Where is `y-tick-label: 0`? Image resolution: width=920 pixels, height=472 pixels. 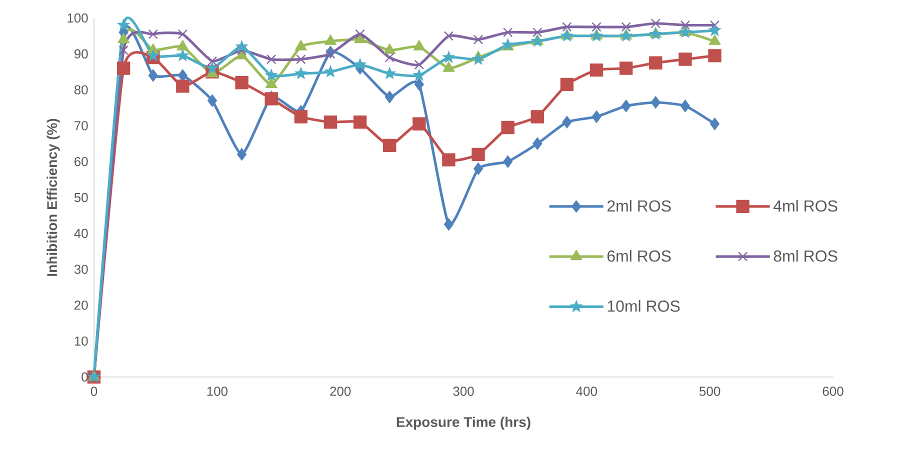
y-tick-label: 0 is located at coordinates (85, 377).